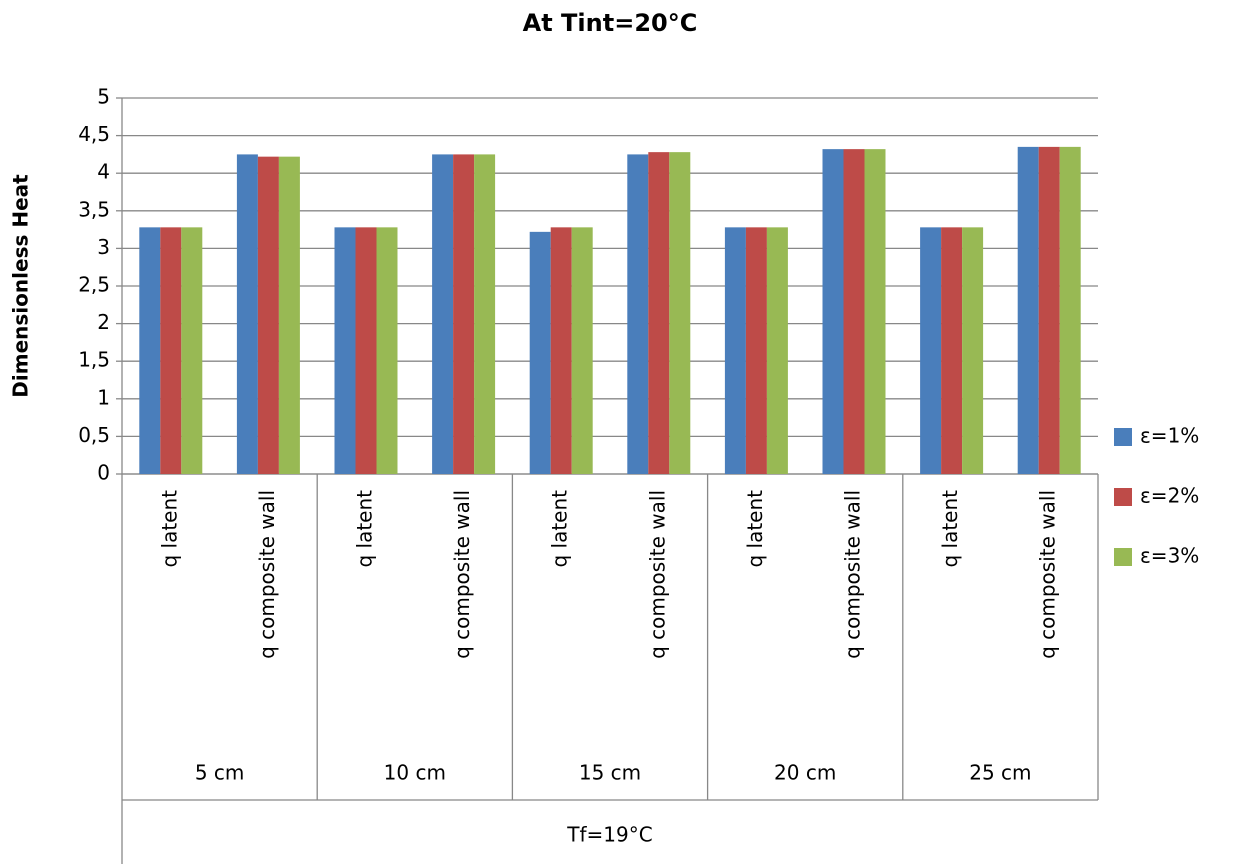 Image resolution: width=1250 pixels, height=864 pixels. I want to click on y-tick-label: 5, so click(103, 97).